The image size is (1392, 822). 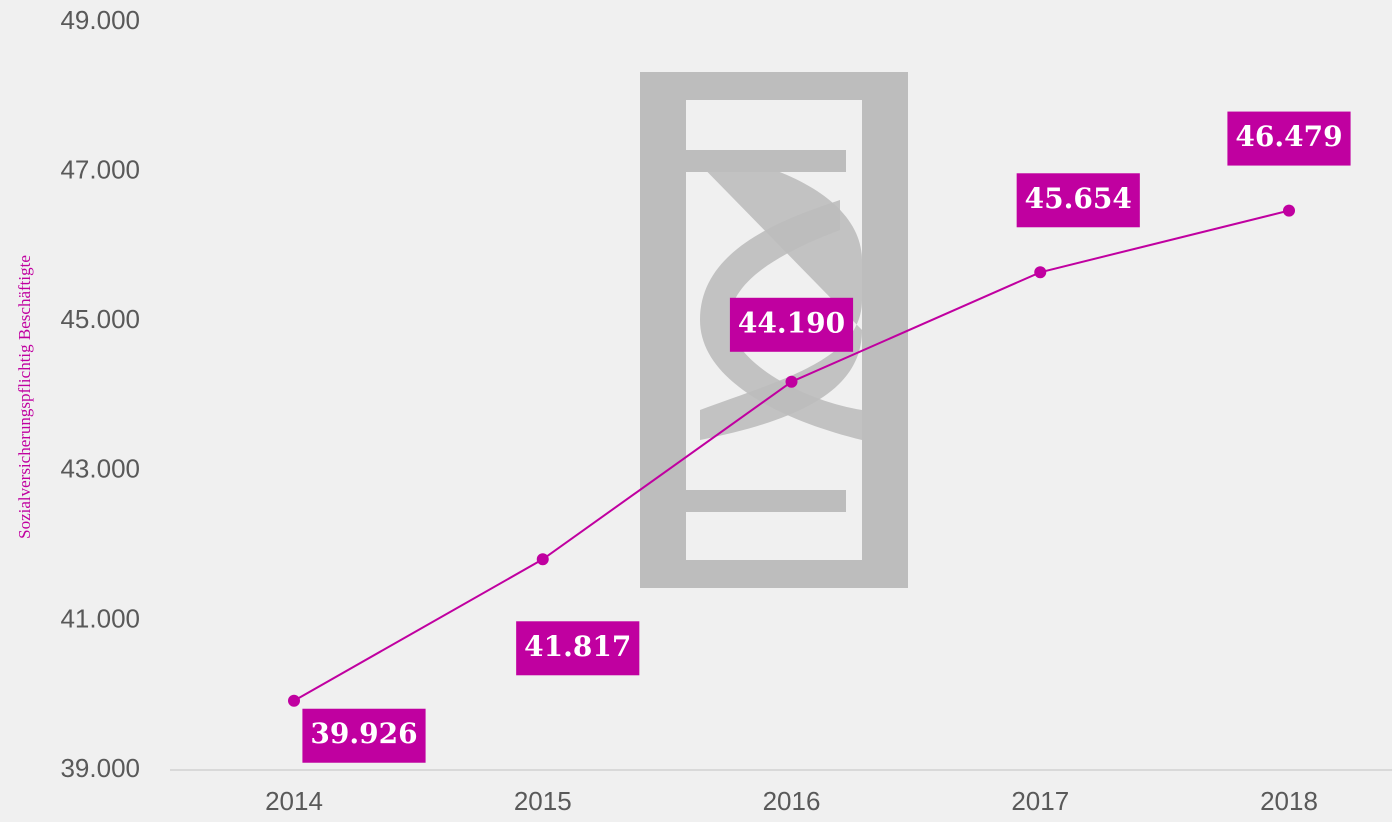 What do you see at coordinates (1289, 801) in the screenshot?
I see `x-tick-label: 2018` at bounding box center [1289, 801].